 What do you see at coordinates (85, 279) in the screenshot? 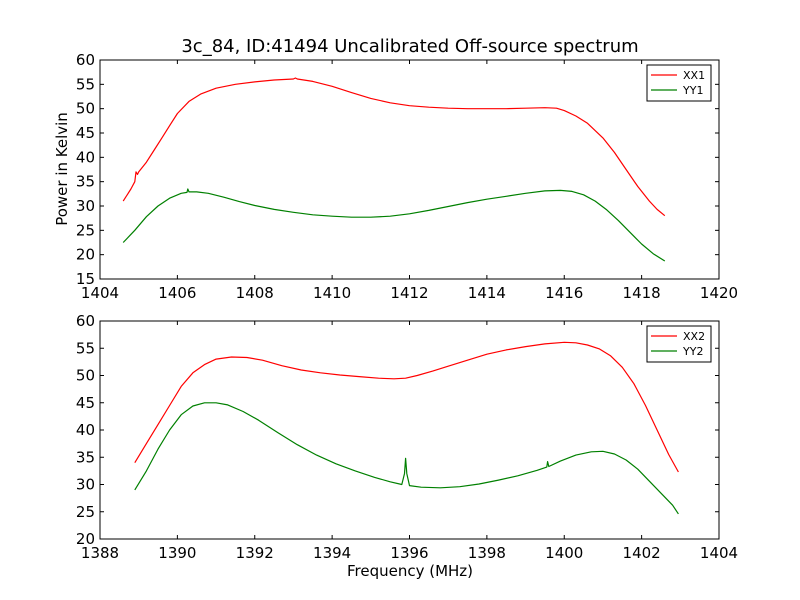
I see `y-tick-label: 15` at bounding box center [85, 279].